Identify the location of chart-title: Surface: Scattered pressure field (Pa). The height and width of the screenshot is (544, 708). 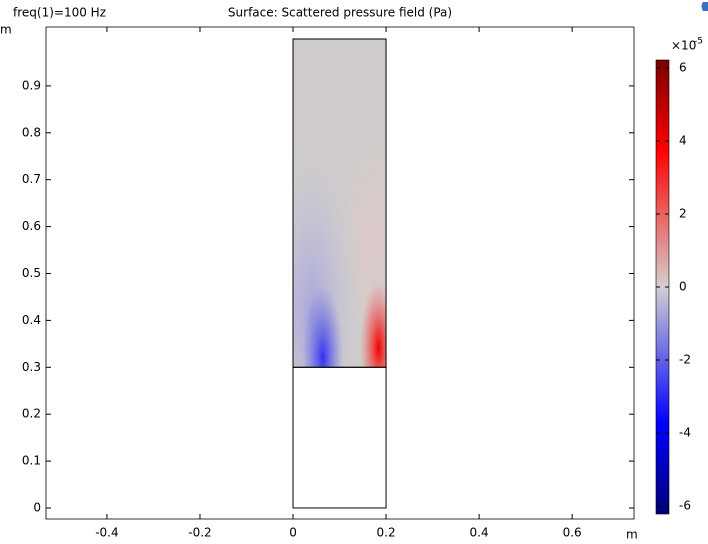
(340, 13).